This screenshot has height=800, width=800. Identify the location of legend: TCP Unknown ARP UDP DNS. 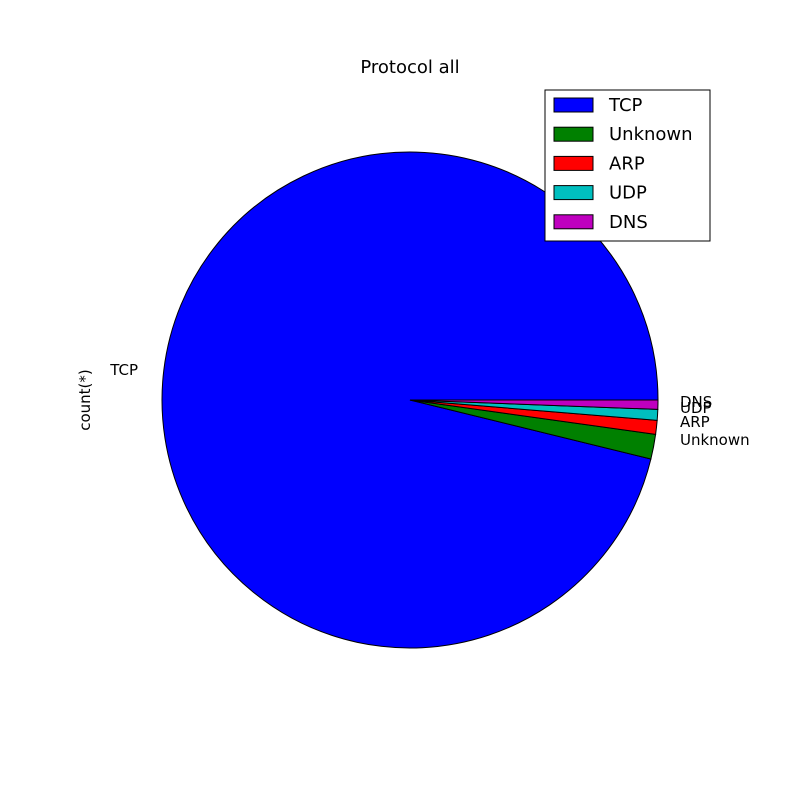
(627, 165).